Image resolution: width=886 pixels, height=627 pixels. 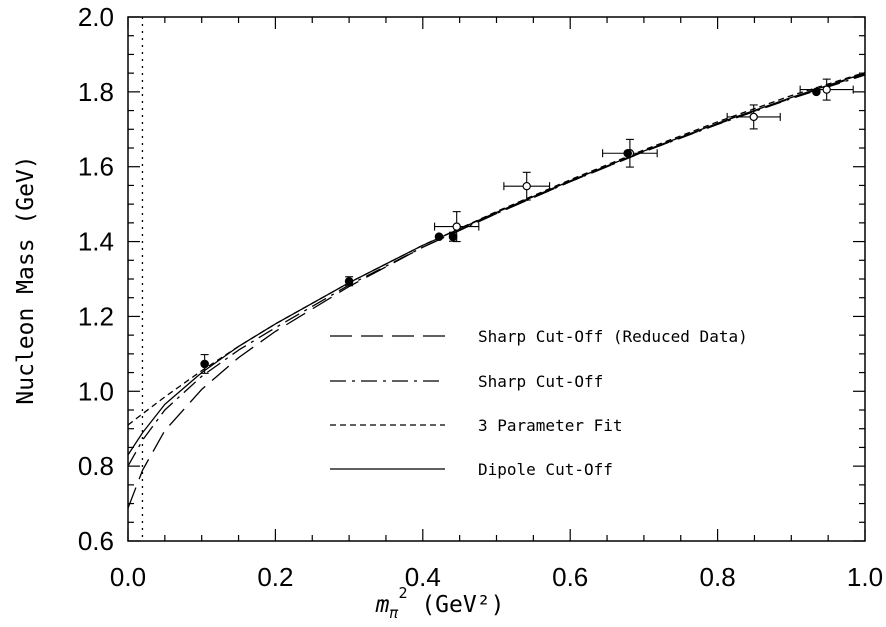 What do you see at coordinates (26, 279) in the screenshot?
I see `y-axis-title: Nucleon Mass (GeV)` at bounding box center [26, 279].